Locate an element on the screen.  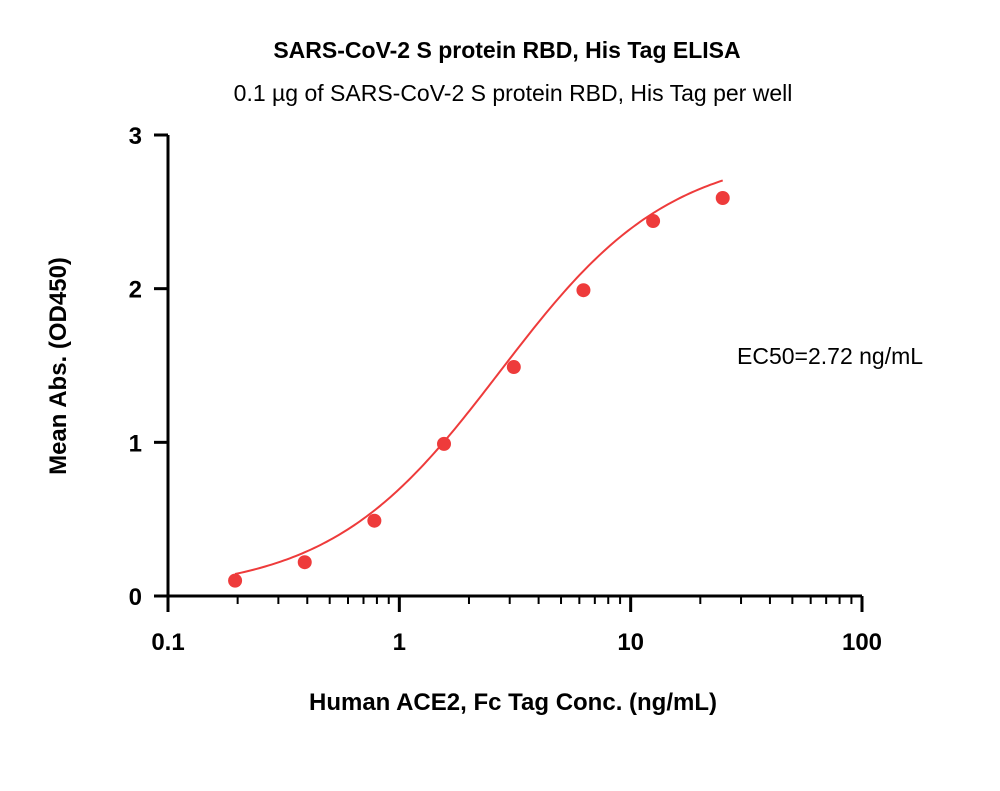
y-axis-label: Mean Abs. (OD450) is located at coordinates (58, 366).